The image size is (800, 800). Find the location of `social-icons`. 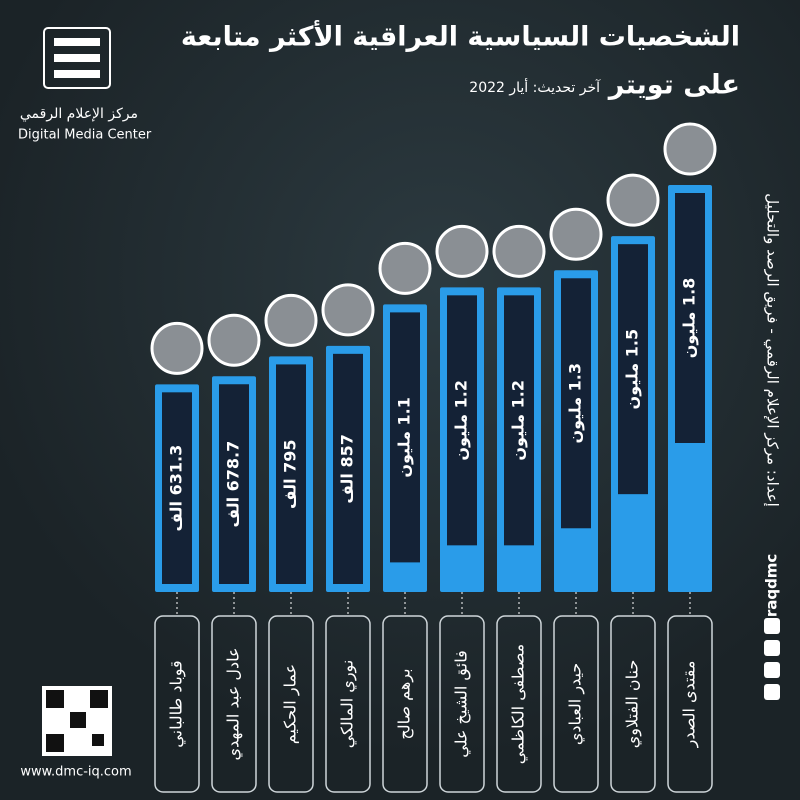

social-icons is located at coordinates (772, 659).